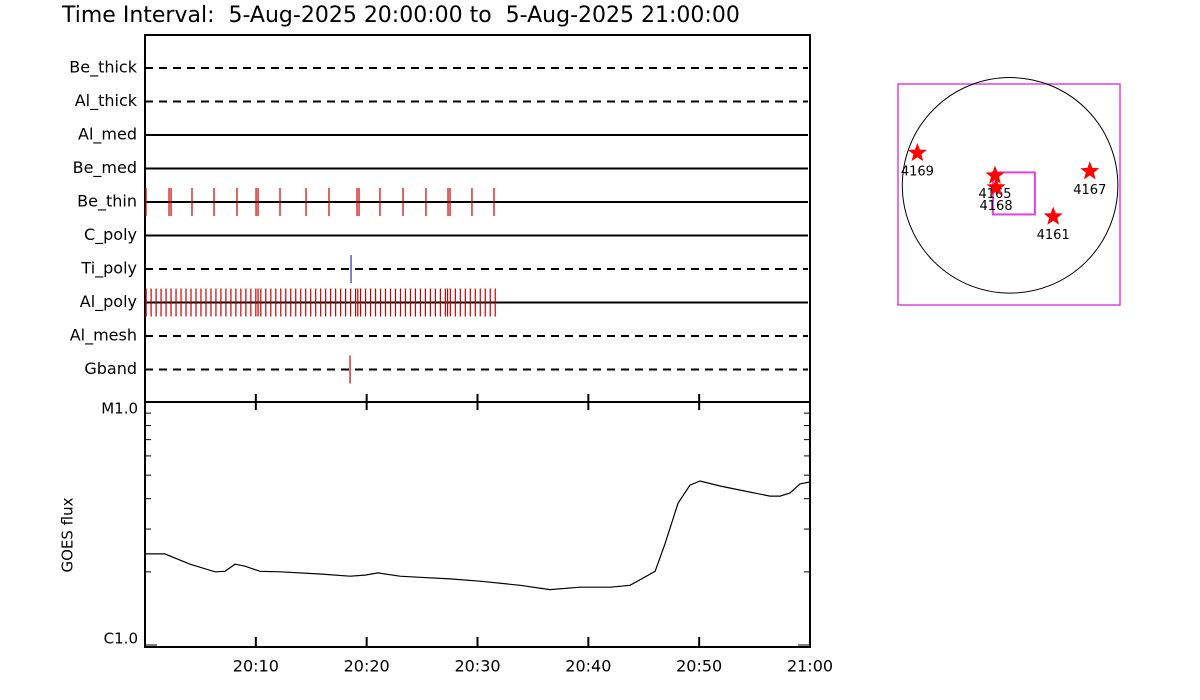  Describe the element at coordinates (103, 68) in the screenshot. I see `row-label: Be_thick` at that location.